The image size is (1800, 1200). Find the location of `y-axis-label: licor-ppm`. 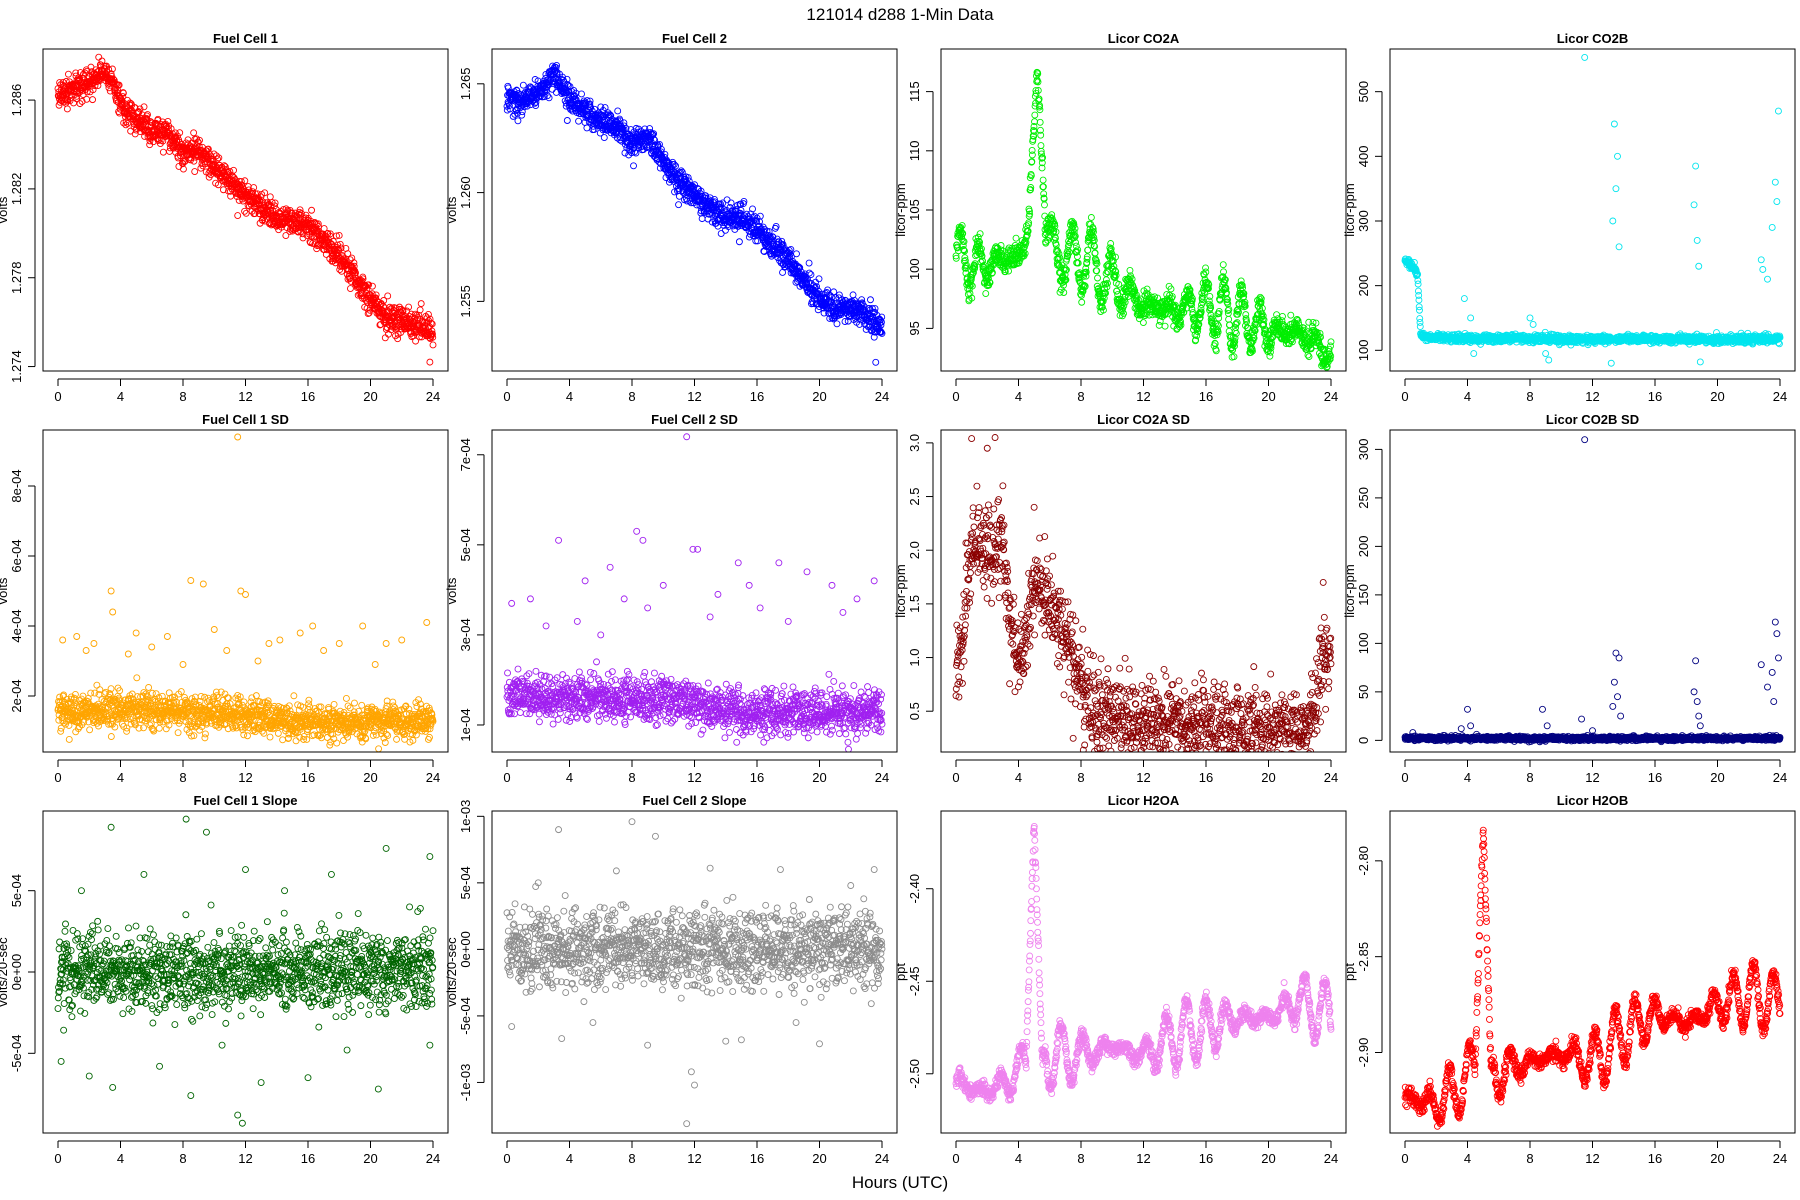

y-axis-label: licor-ppm is located at coordinates (900, 209).